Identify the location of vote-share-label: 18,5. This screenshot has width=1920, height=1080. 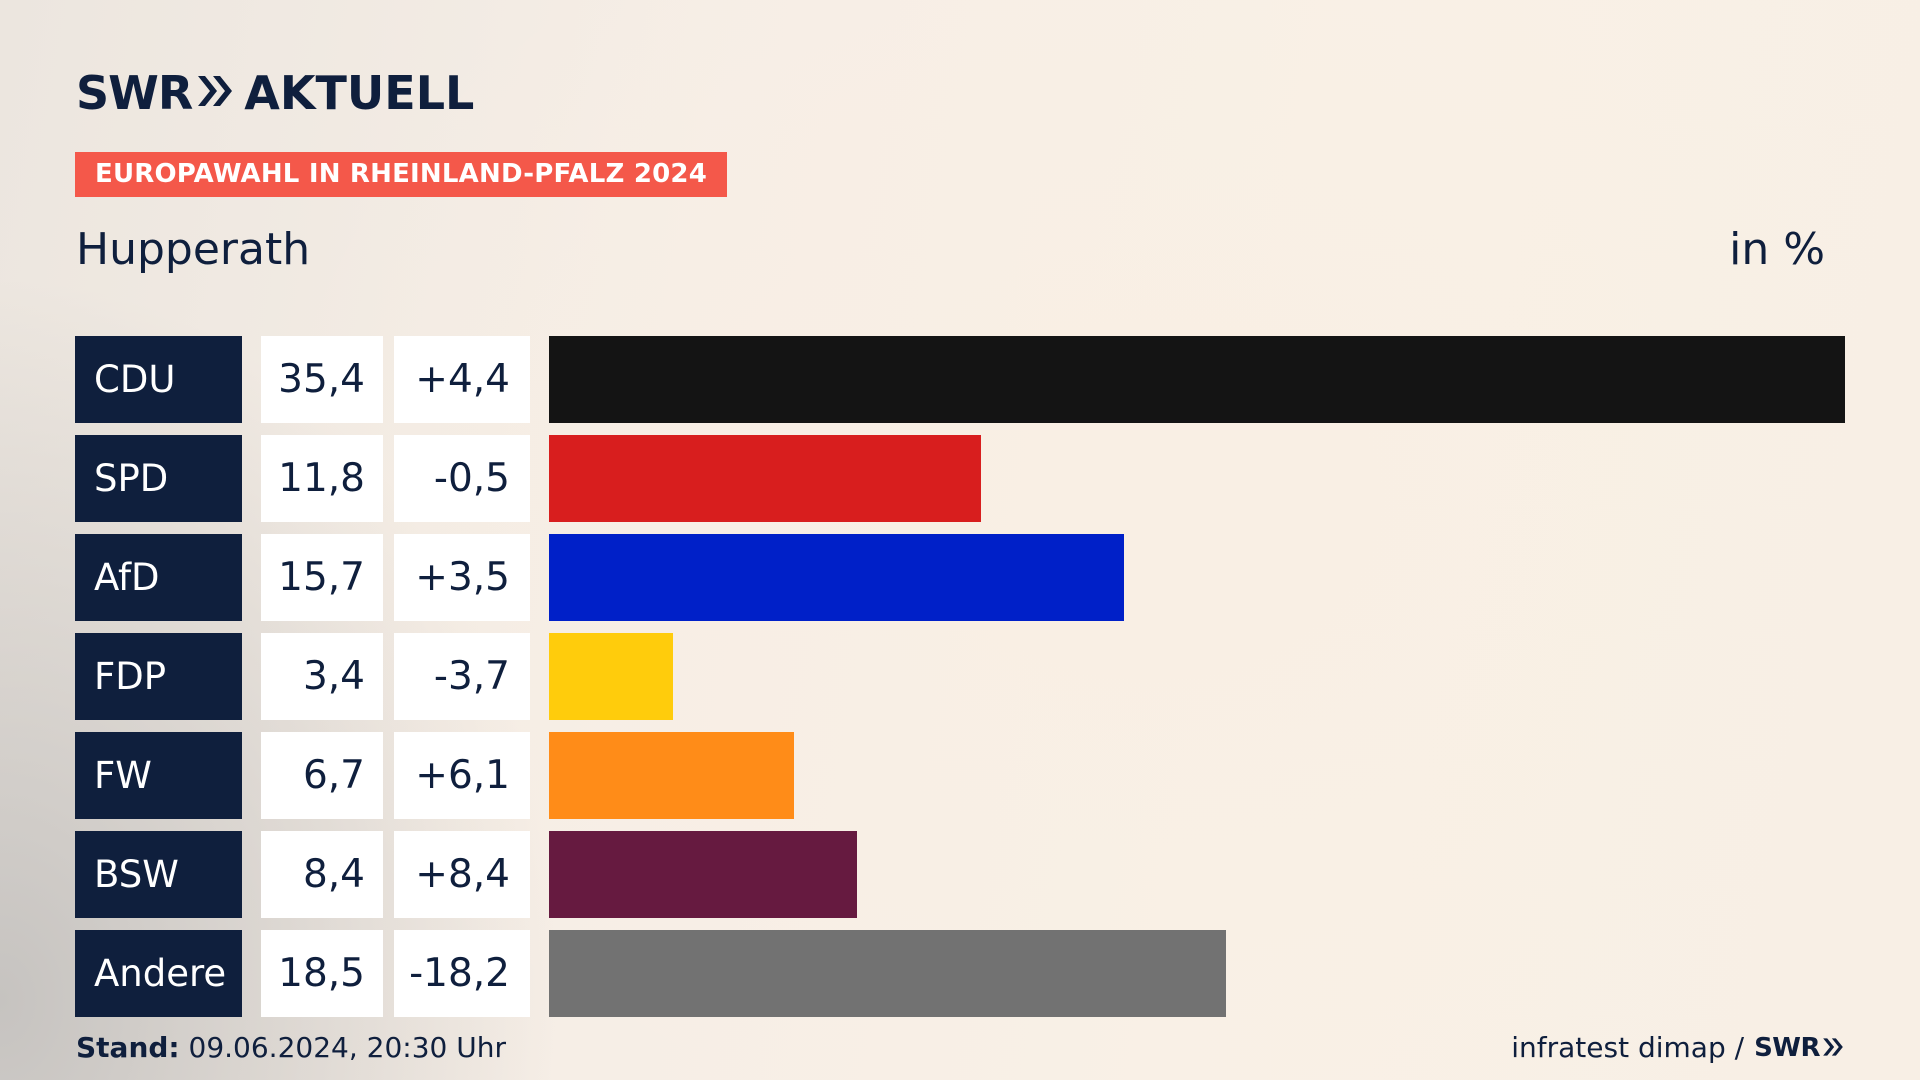
(322, 973).